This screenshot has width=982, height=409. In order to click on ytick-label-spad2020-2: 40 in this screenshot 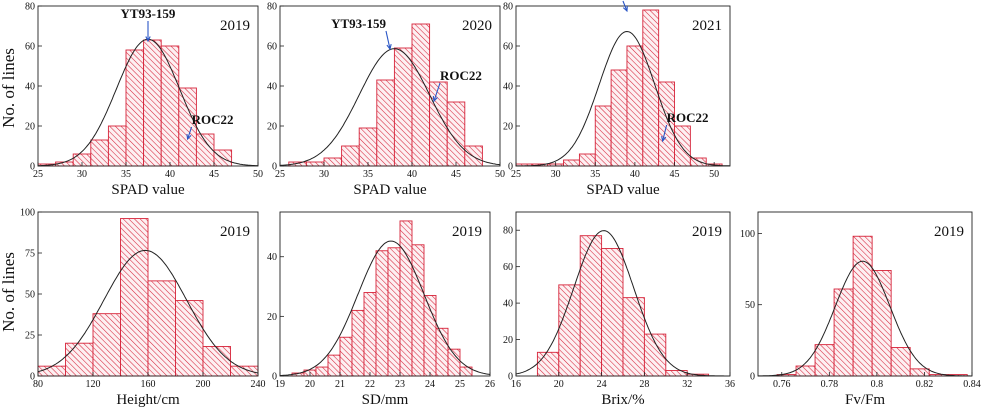, I will do `click(272, 87)`.